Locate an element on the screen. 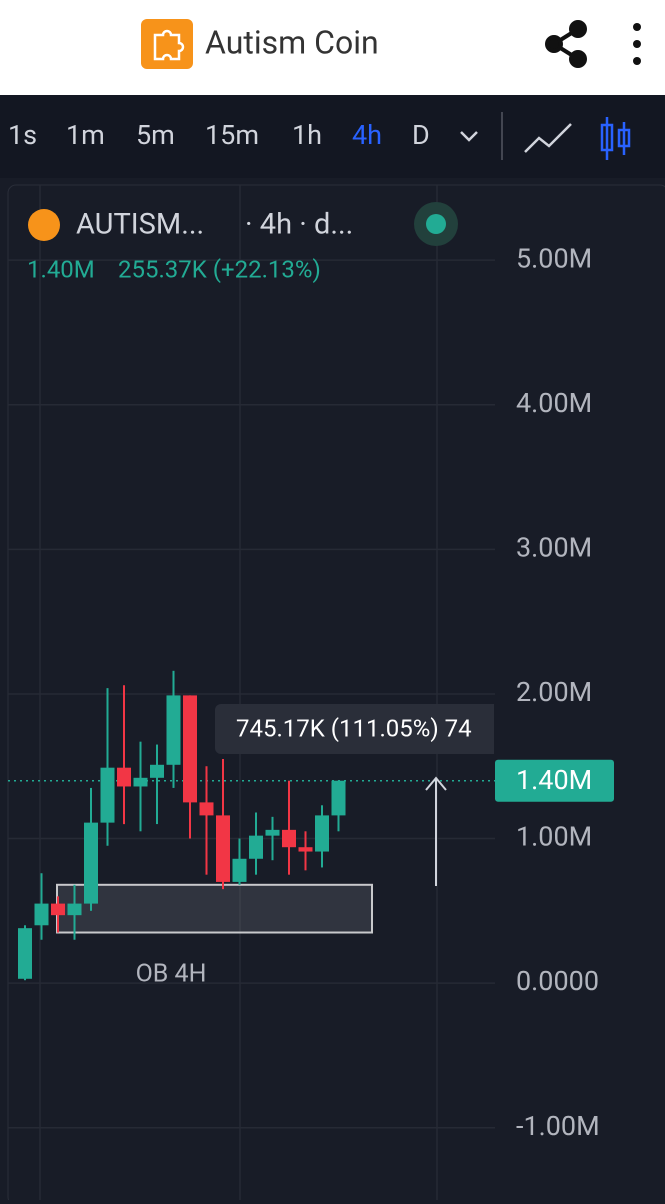 The height and width of the screenshot is (1204, 665). y-tick-label: 4.00M is located at coordinates (554, 403).